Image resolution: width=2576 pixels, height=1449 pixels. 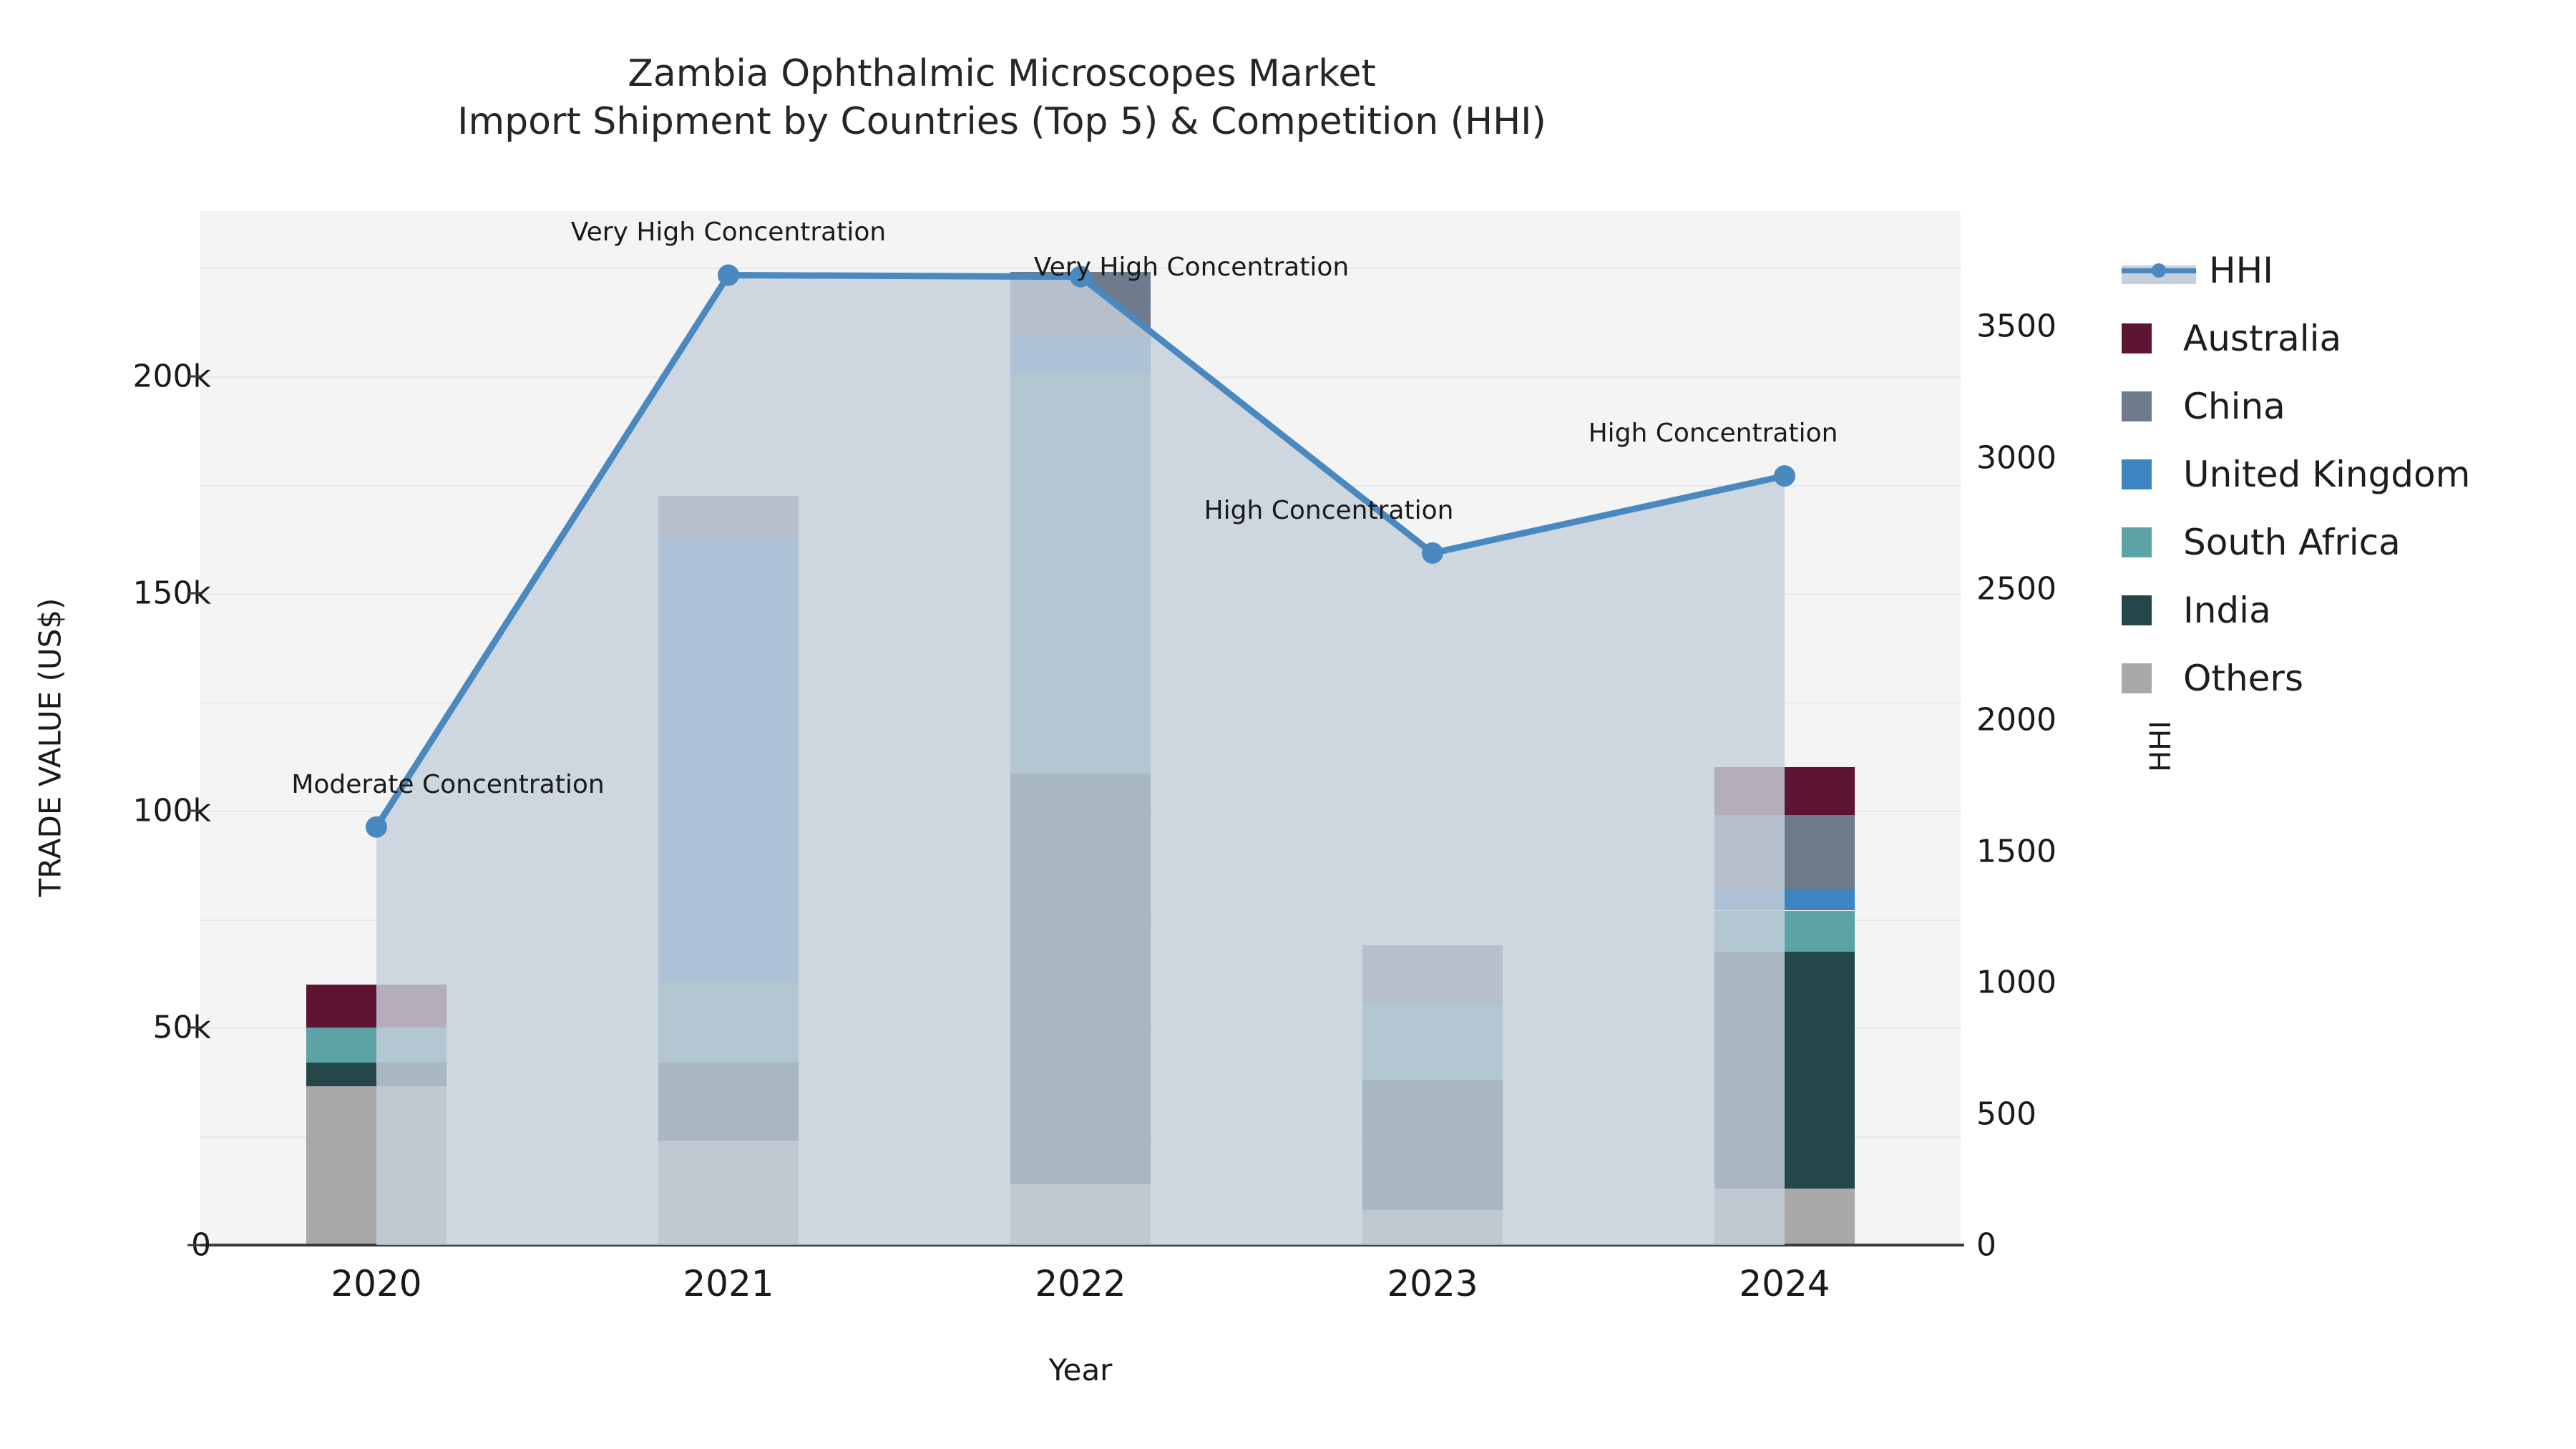 I want to click on bar-group-2021, so click(x=728, y=728).